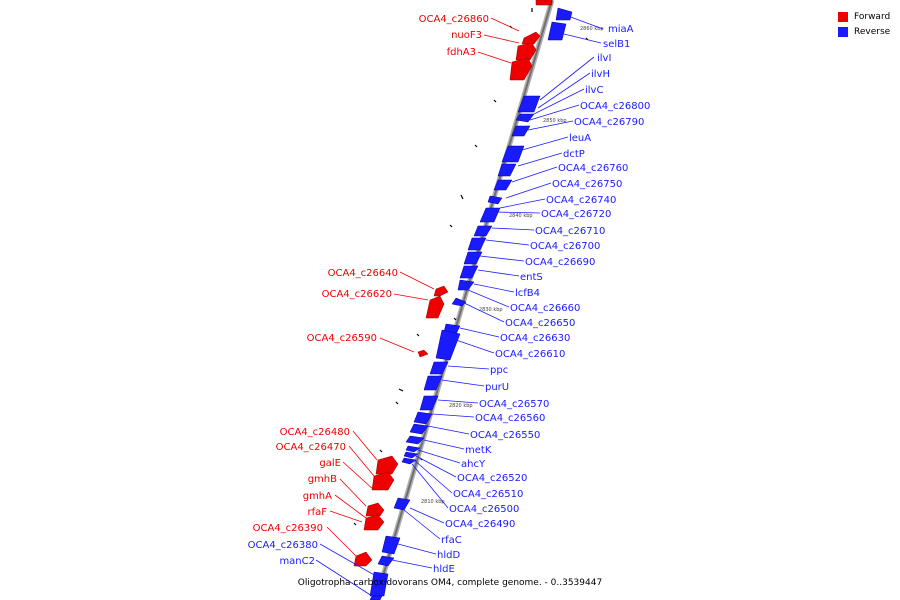  Describe the element at coordinates (454, 19) in the screenshot. I see `gene-label: OCA4_c26860` at that location.